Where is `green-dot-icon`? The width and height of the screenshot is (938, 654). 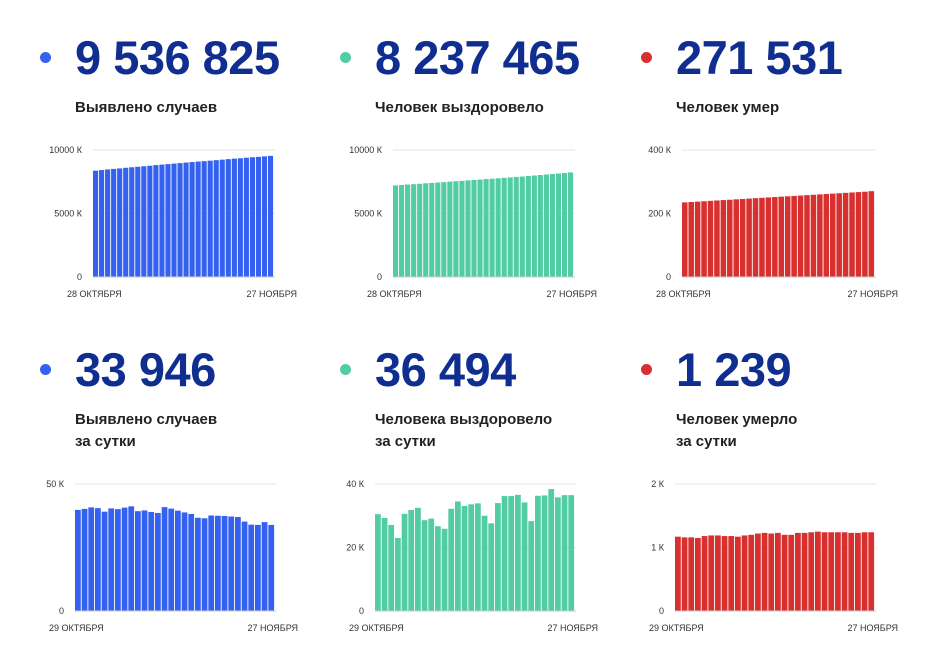
green-dot-icon is located at coordinates (345, 369).